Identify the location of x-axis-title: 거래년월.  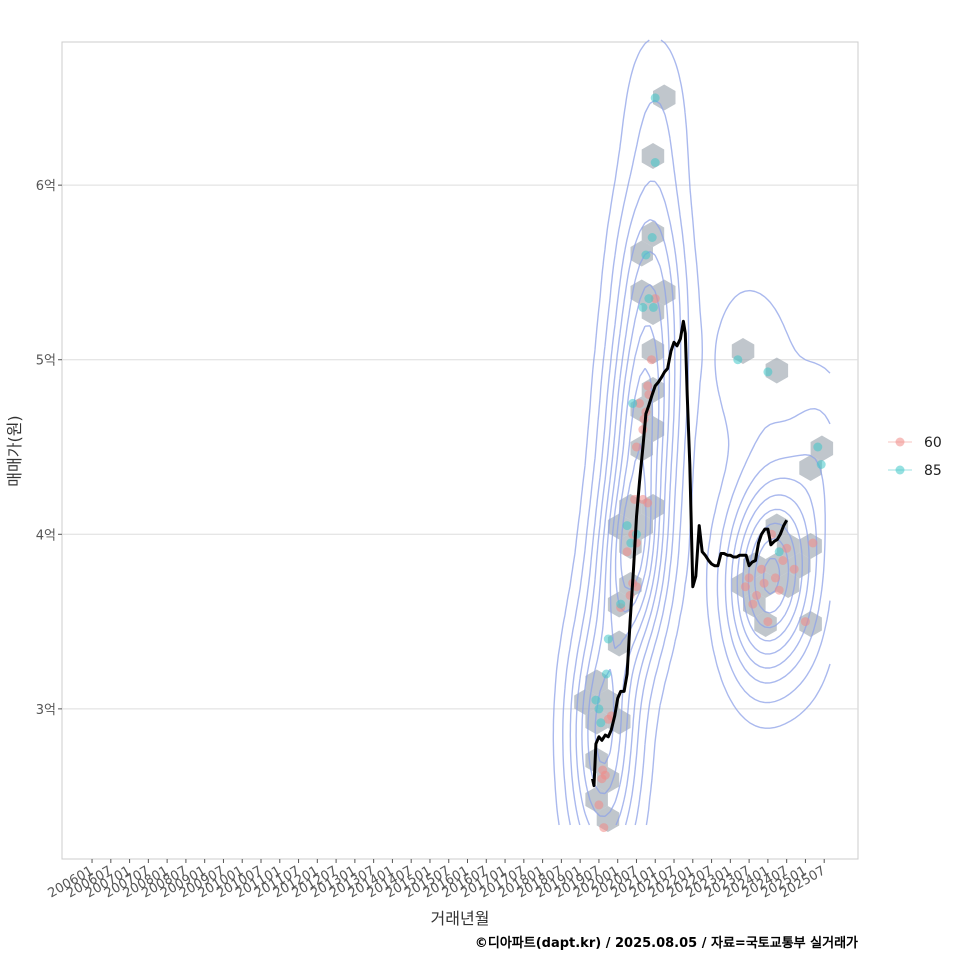
(460, 918).